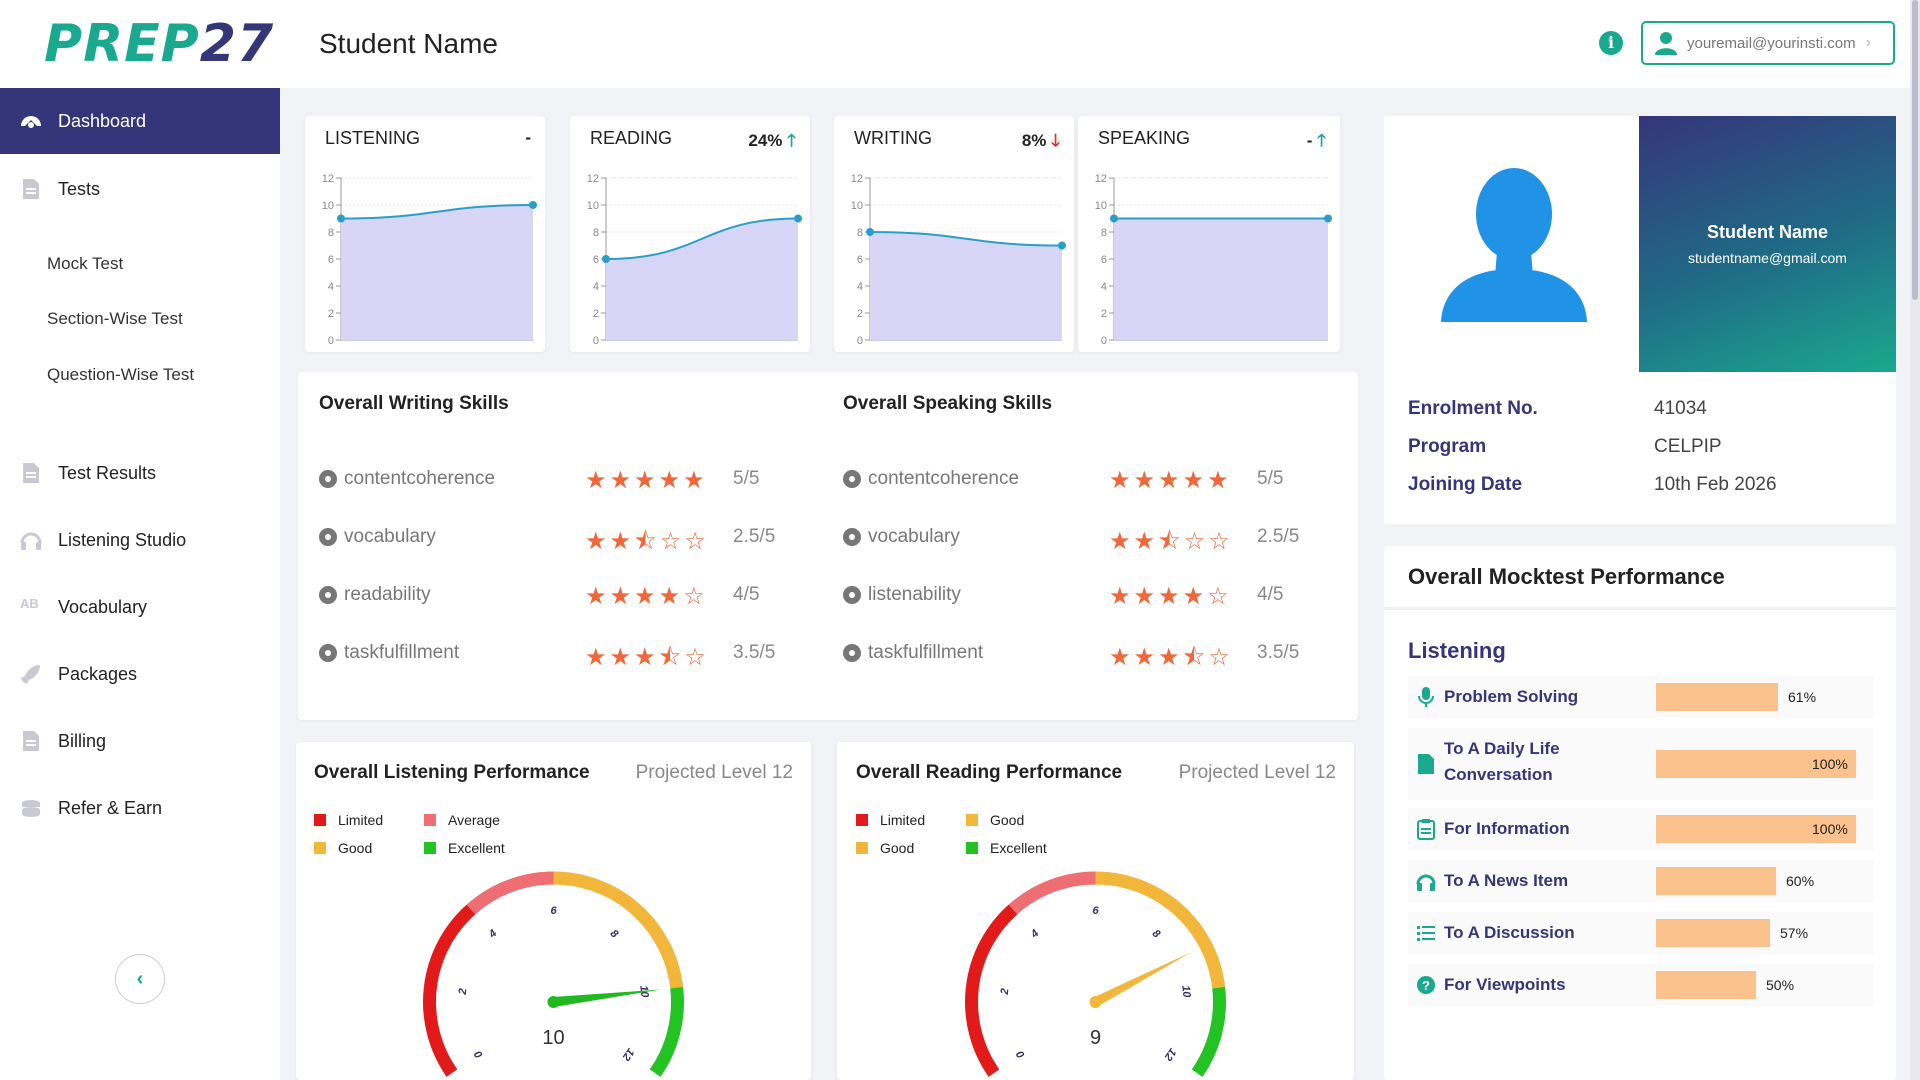  Describe the element at coordinates (746, 594) in the screenshot. I see `skill-score: 4/5` at that location.